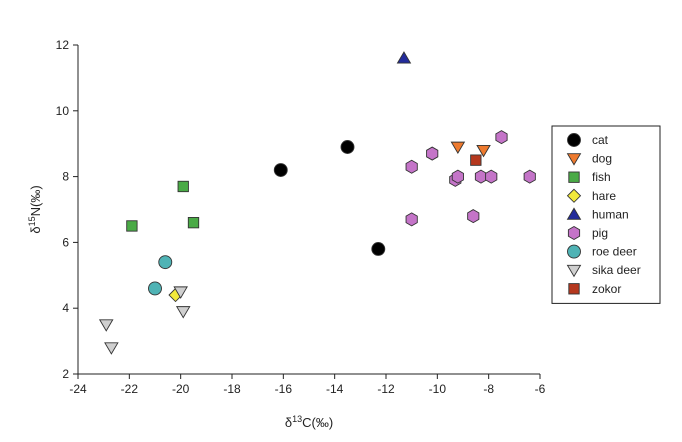  I want to click on x-axis-title: δ13C(‰), so click(309, 422).